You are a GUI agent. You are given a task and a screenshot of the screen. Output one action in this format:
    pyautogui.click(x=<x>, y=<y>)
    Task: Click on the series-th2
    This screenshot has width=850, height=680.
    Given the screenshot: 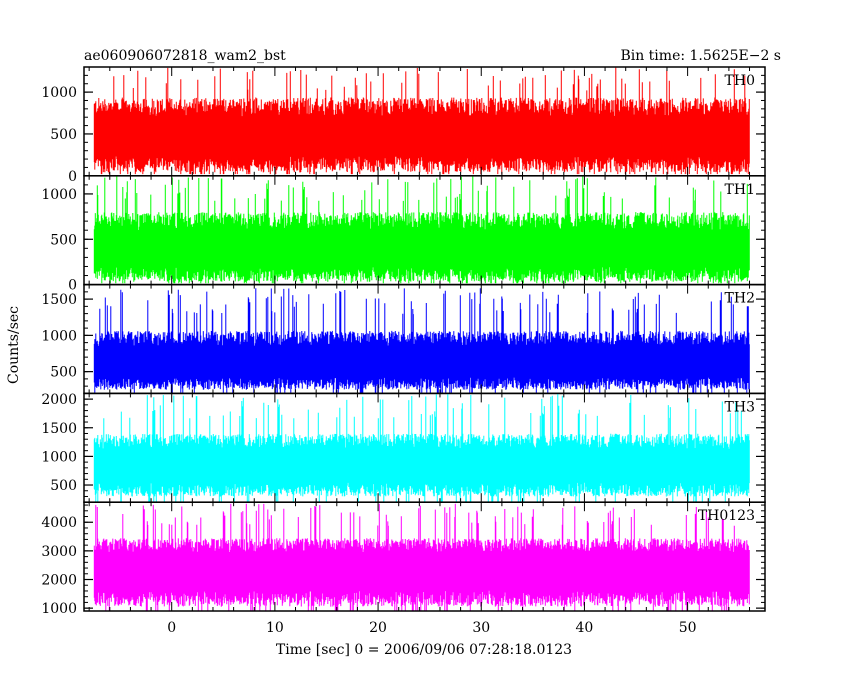 What is the action you would take?
    pyautogui.click(x=421, y=341)
    